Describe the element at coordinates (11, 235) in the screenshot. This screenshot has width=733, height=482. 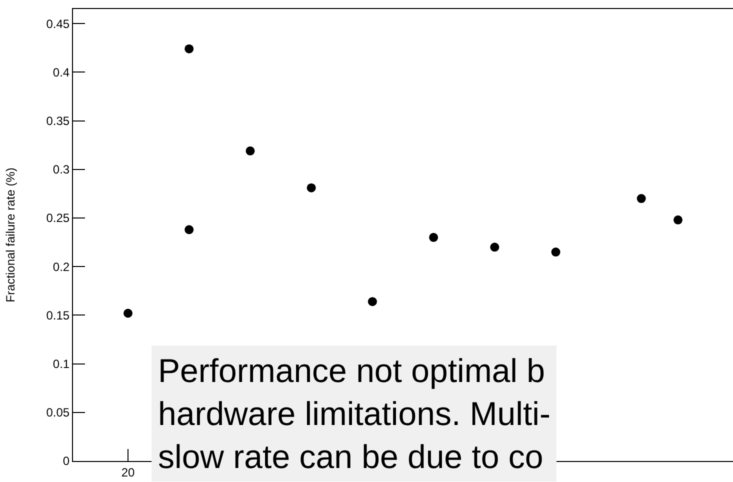
I see `y-axis-title: Fractional failure rate (%)` at that location.